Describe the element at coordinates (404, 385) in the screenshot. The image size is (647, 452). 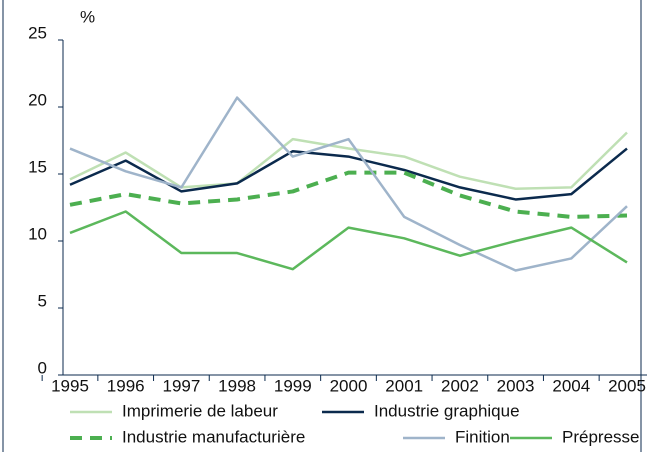
I see `x-tick-label: 2001` at that location.